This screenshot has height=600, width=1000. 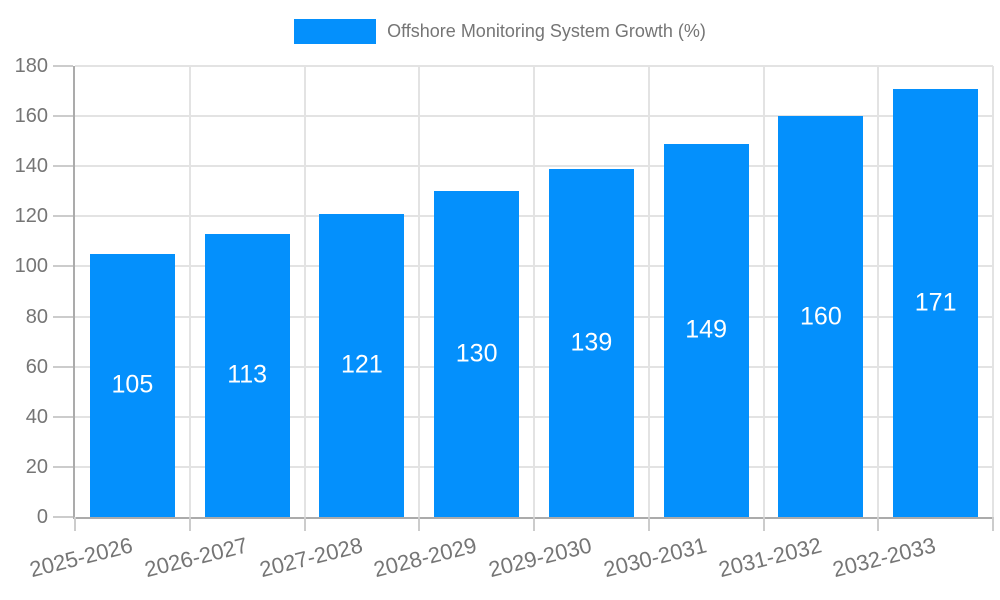 I want to click on bar-value-label: 160, so click(x=821, y=316).